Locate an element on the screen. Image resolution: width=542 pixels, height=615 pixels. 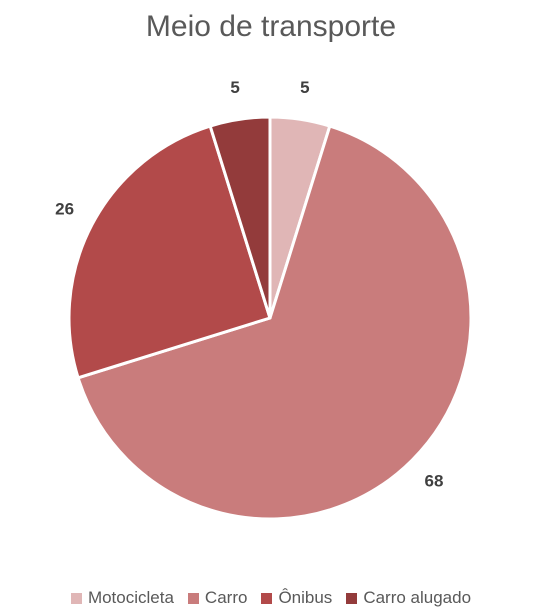
legend-swatch-carro-alugado is located at coordinates (352, 598).